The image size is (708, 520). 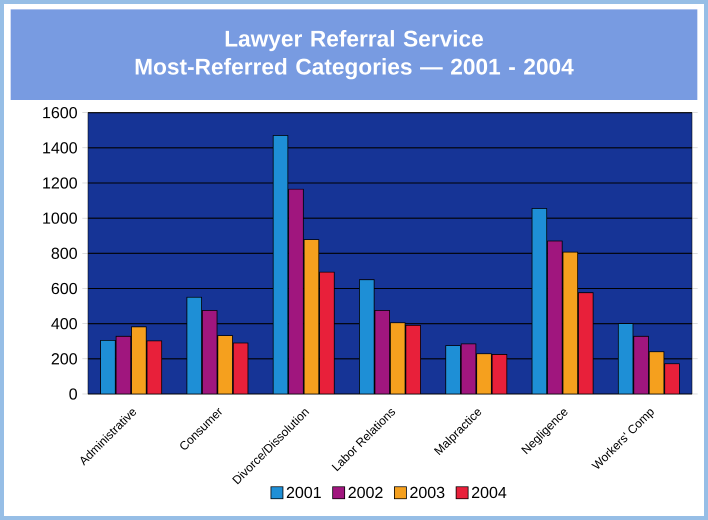 I want to click on y-tick-label: 1200, so click(x=60, y=183).